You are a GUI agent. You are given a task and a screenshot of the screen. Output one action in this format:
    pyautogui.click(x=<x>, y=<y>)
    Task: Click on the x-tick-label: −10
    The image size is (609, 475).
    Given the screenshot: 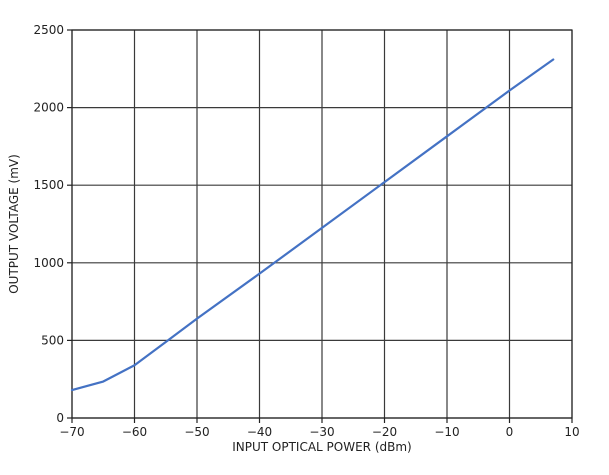 What is the action you would take?
    pyautogui.click(x=446, y=432)
    